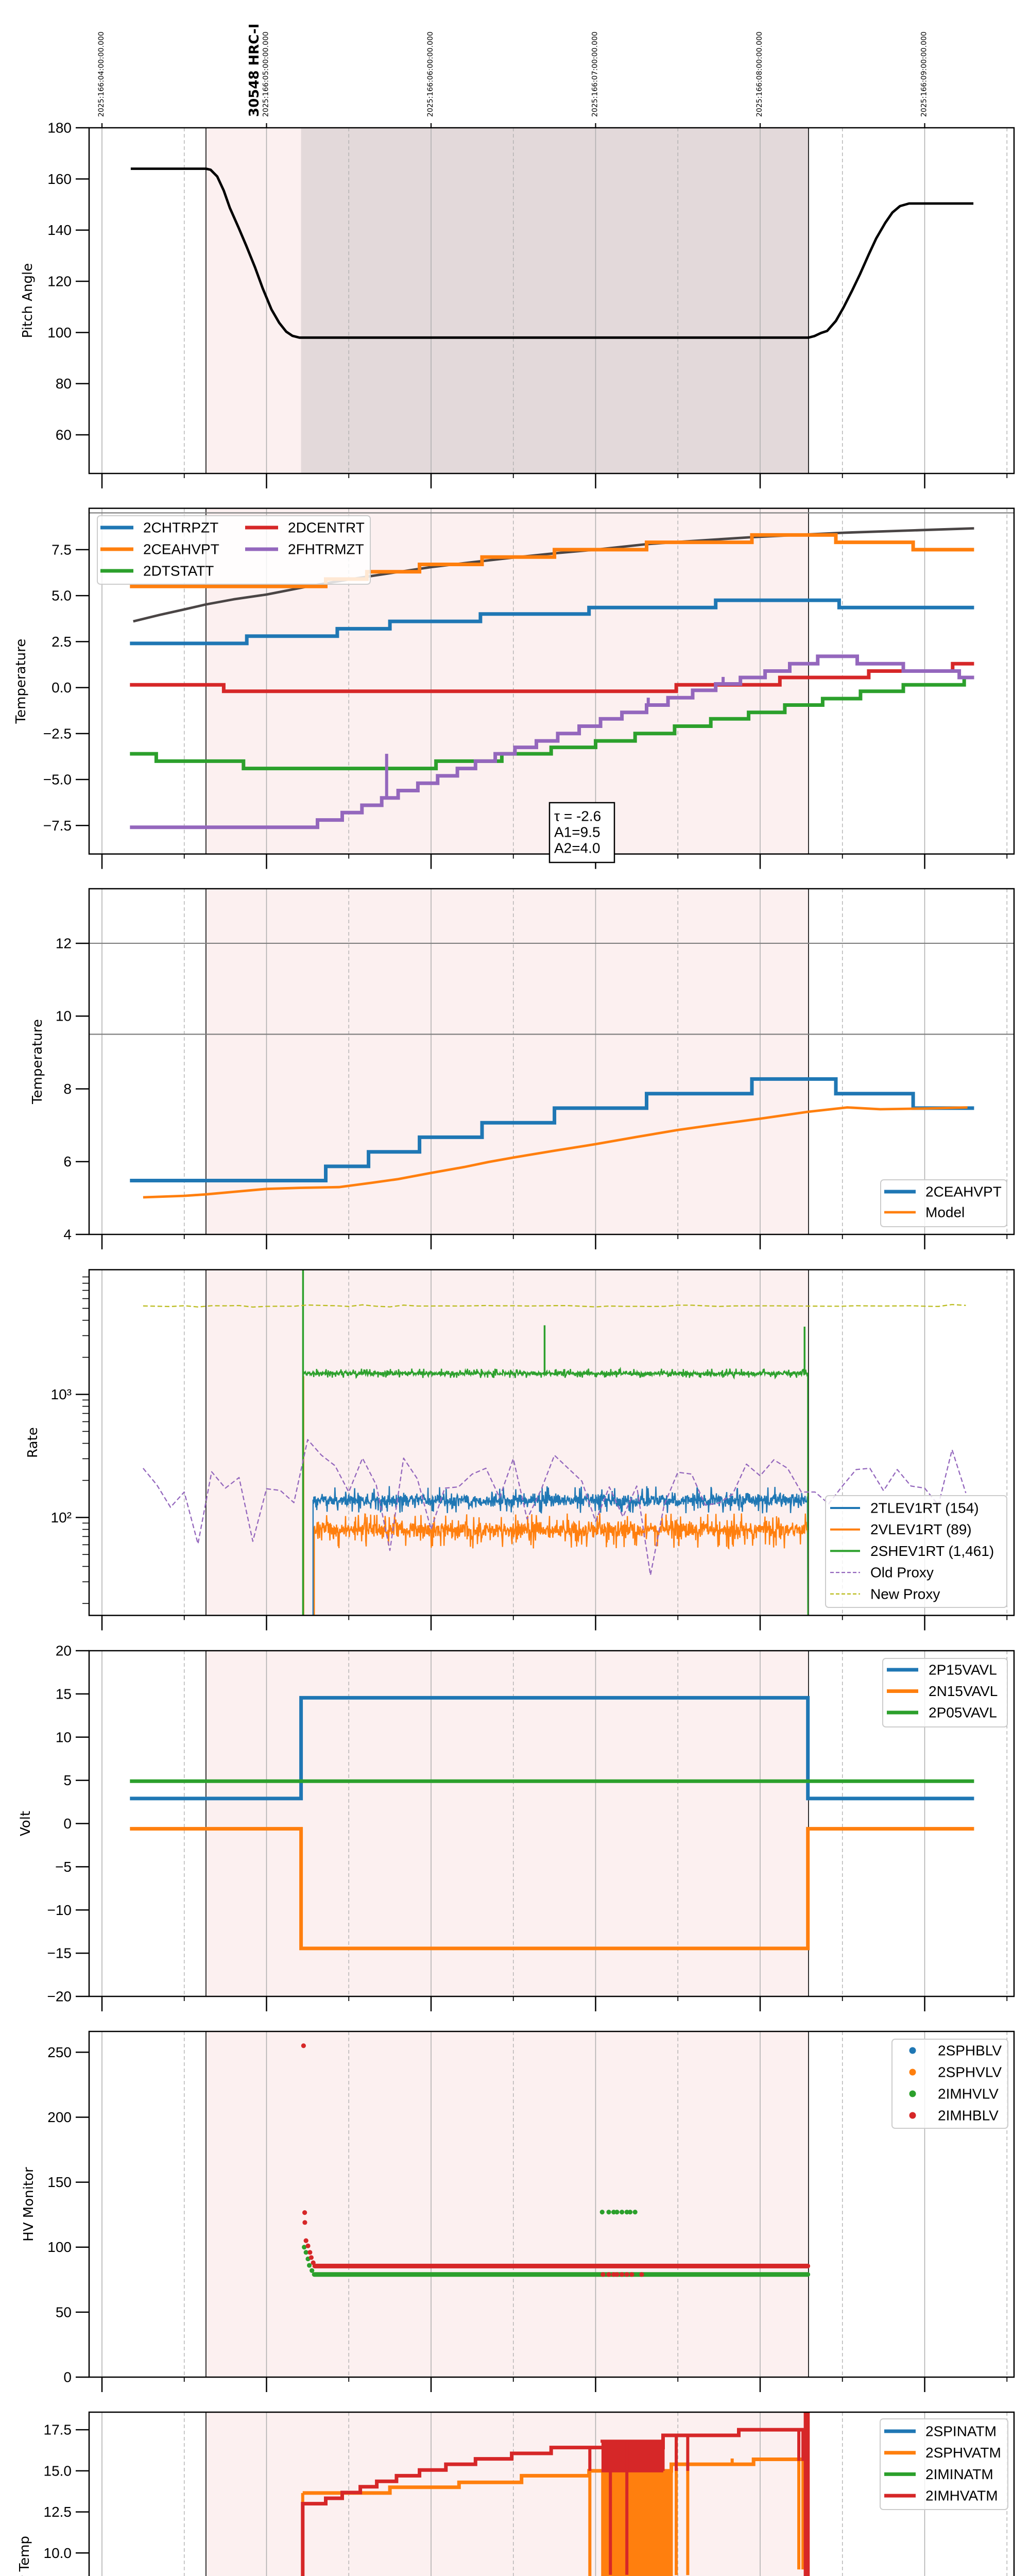  What do you see at coordinates (595, 74) in the screenshot?
I see `top-time-label: 2025:166:07:00:00.000` at bounding box center [595, 74].